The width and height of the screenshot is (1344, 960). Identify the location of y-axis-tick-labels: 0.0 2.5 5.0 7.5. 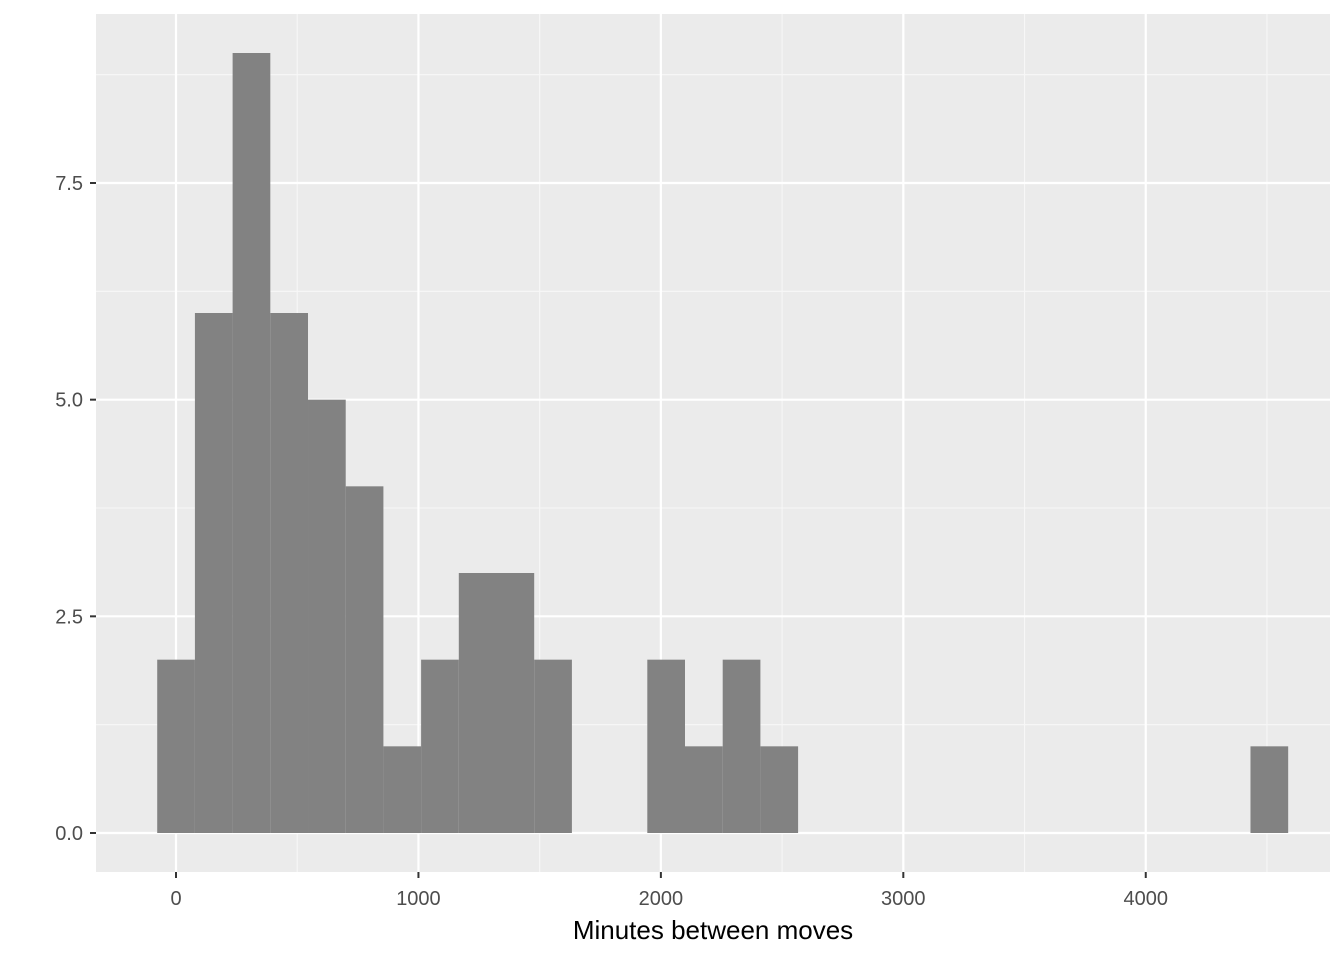
(69, 509).